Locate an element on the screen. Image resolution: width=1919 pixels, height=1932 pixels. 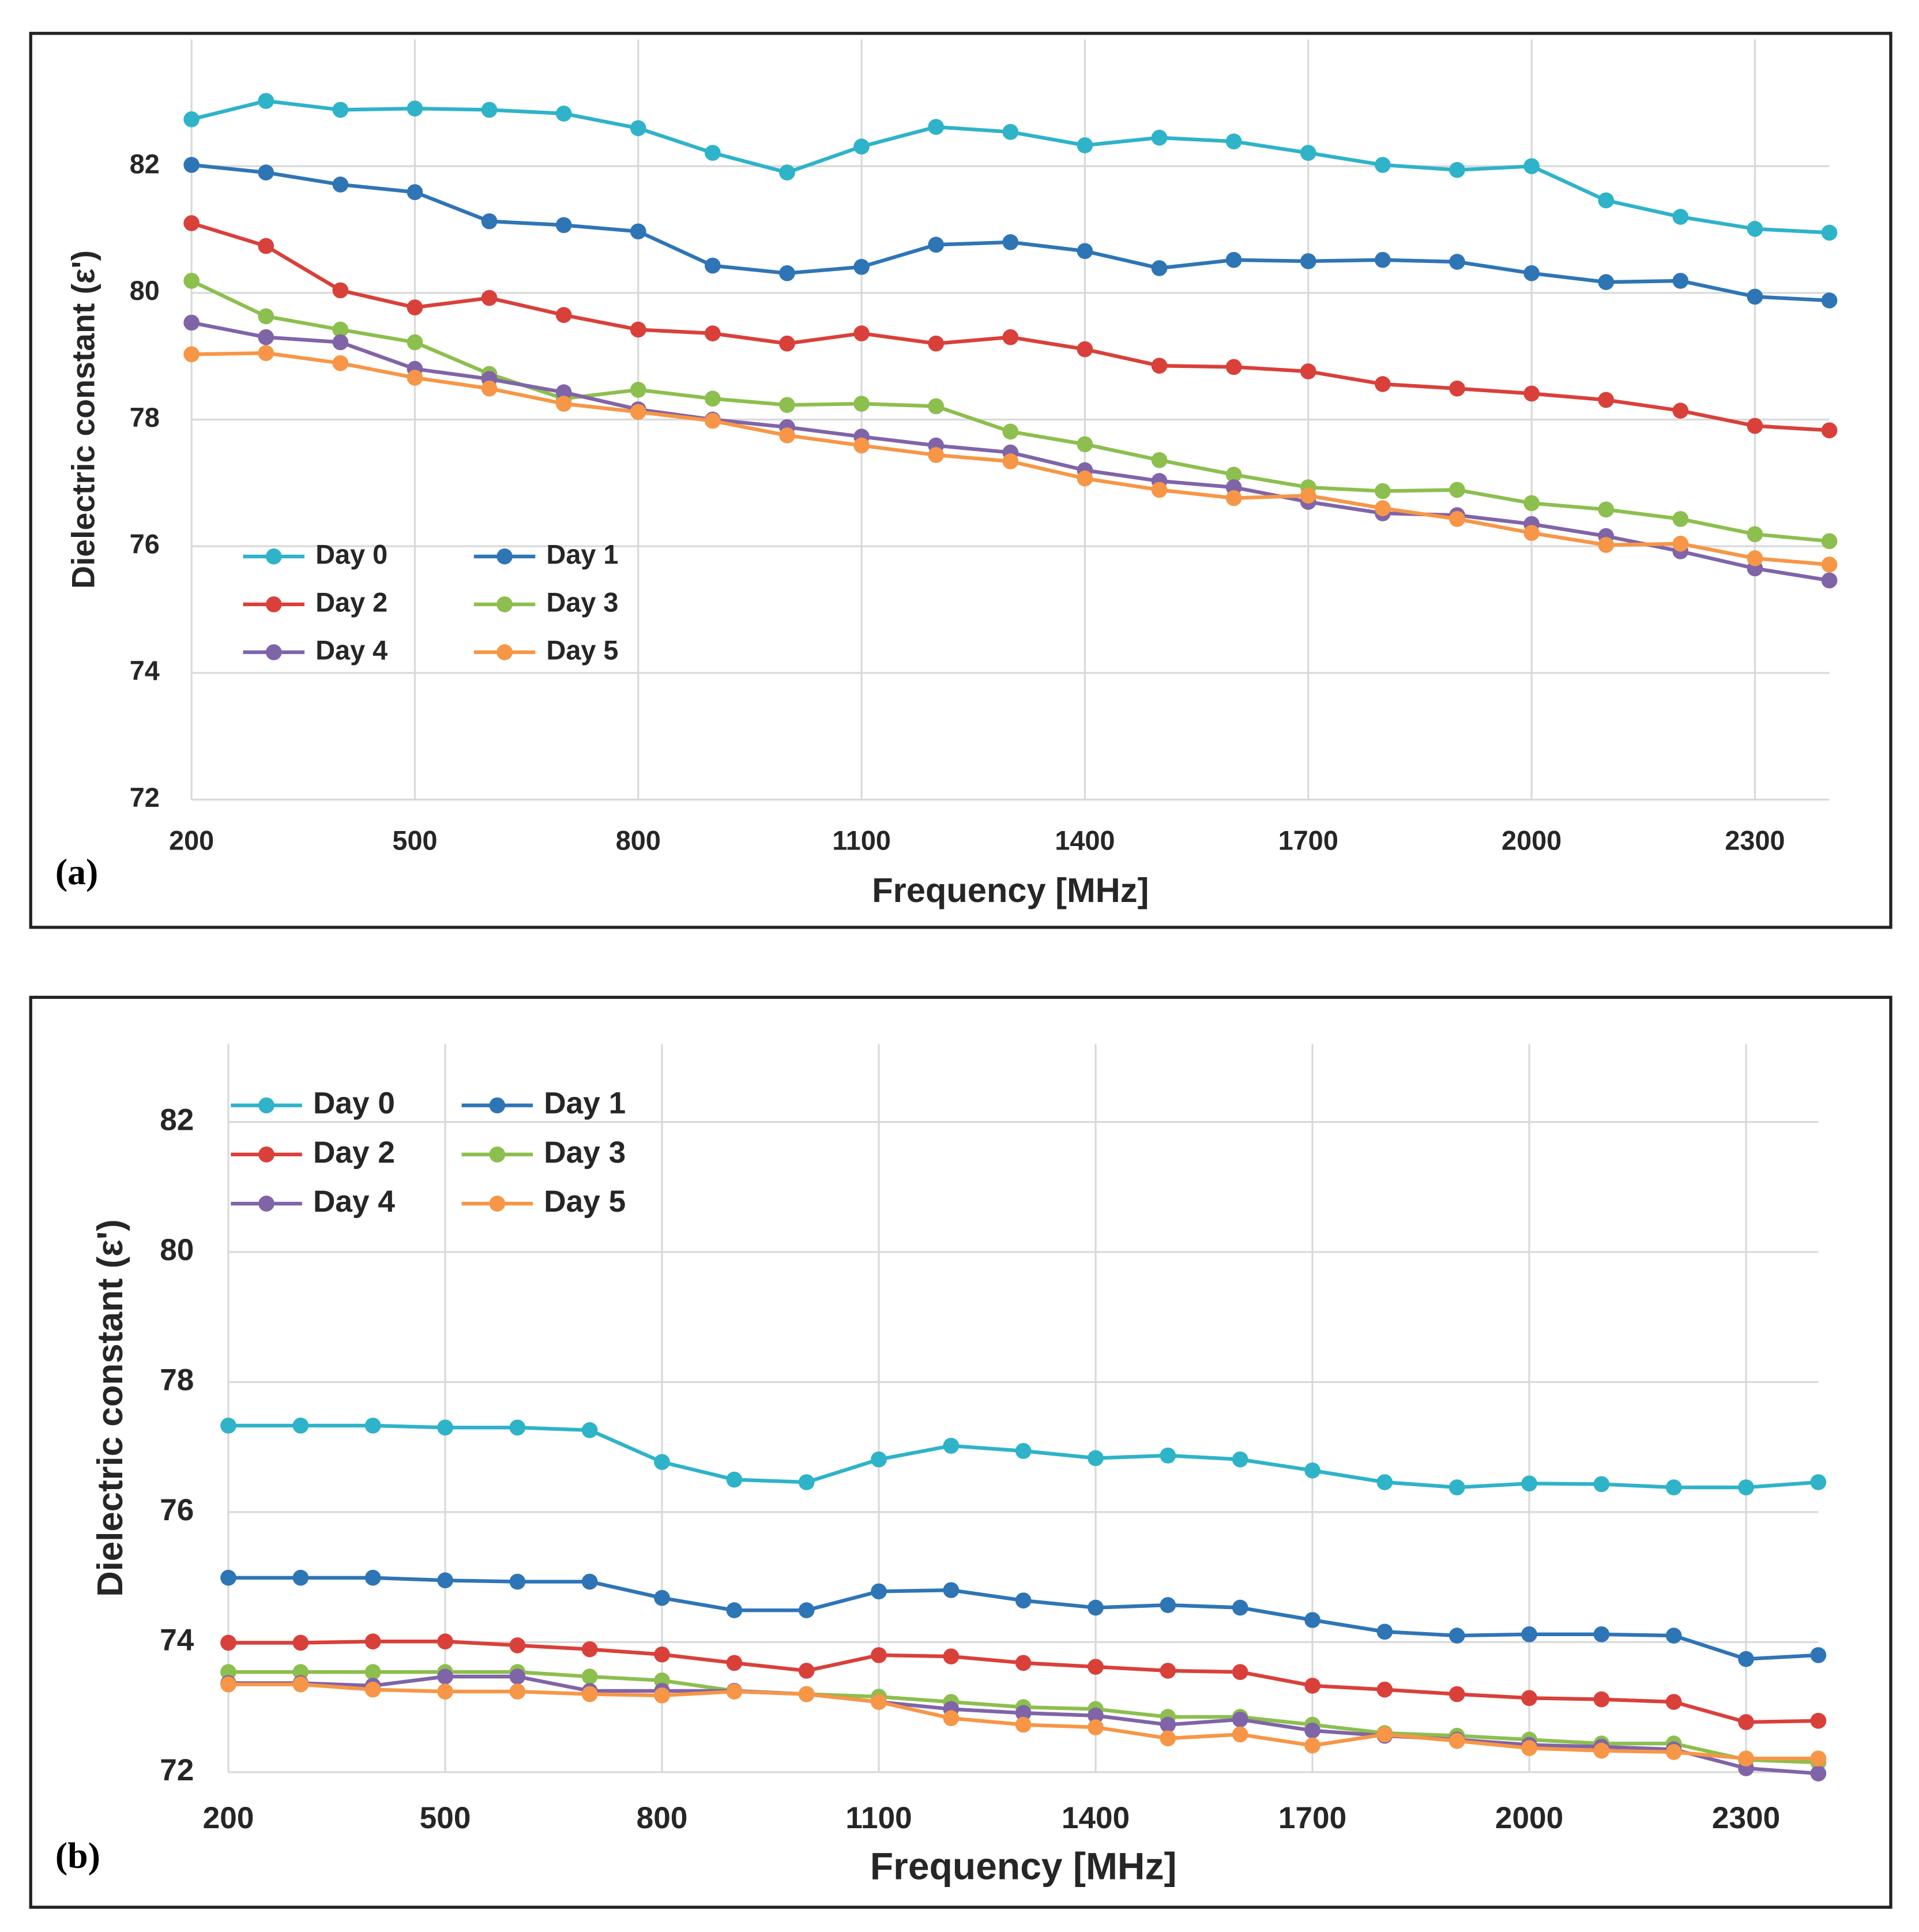
panel-label: (a) is located at coordinates (76, 871).